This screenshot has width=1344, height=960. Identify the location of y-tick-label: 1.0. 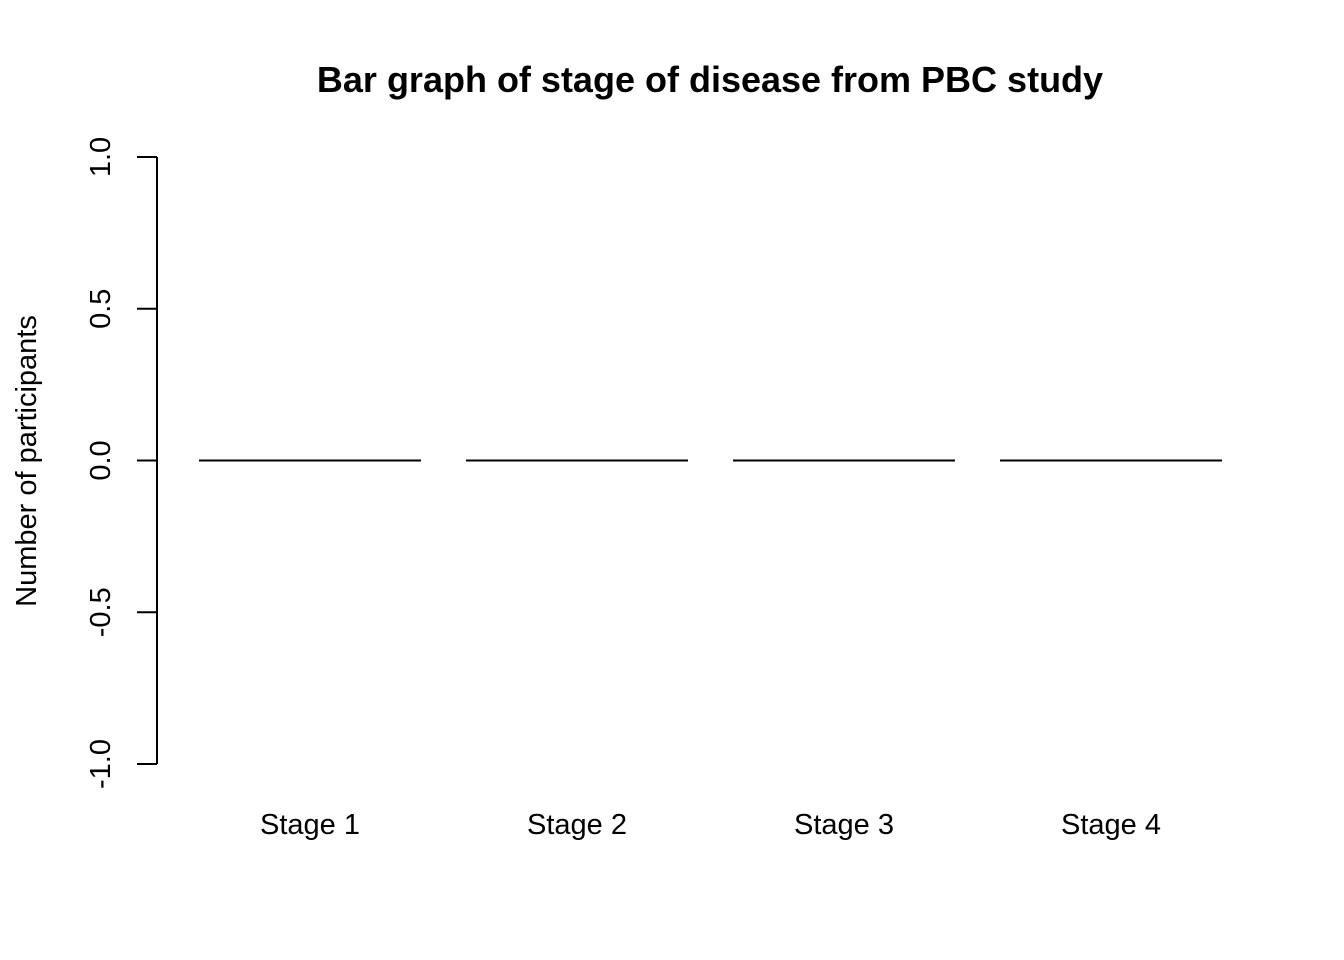
(101, 157).